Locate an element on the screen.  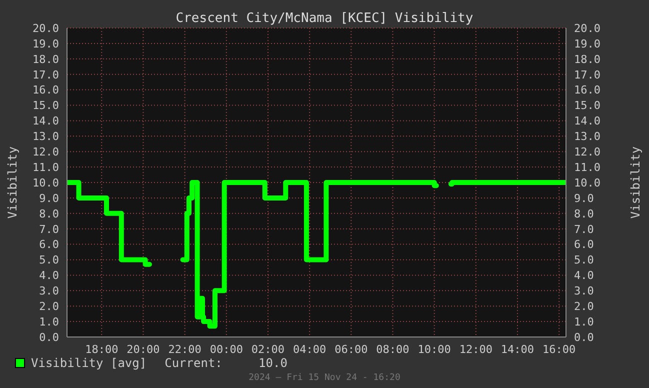
y-tick-label: 4.0 is located at coordinates (49, 275).